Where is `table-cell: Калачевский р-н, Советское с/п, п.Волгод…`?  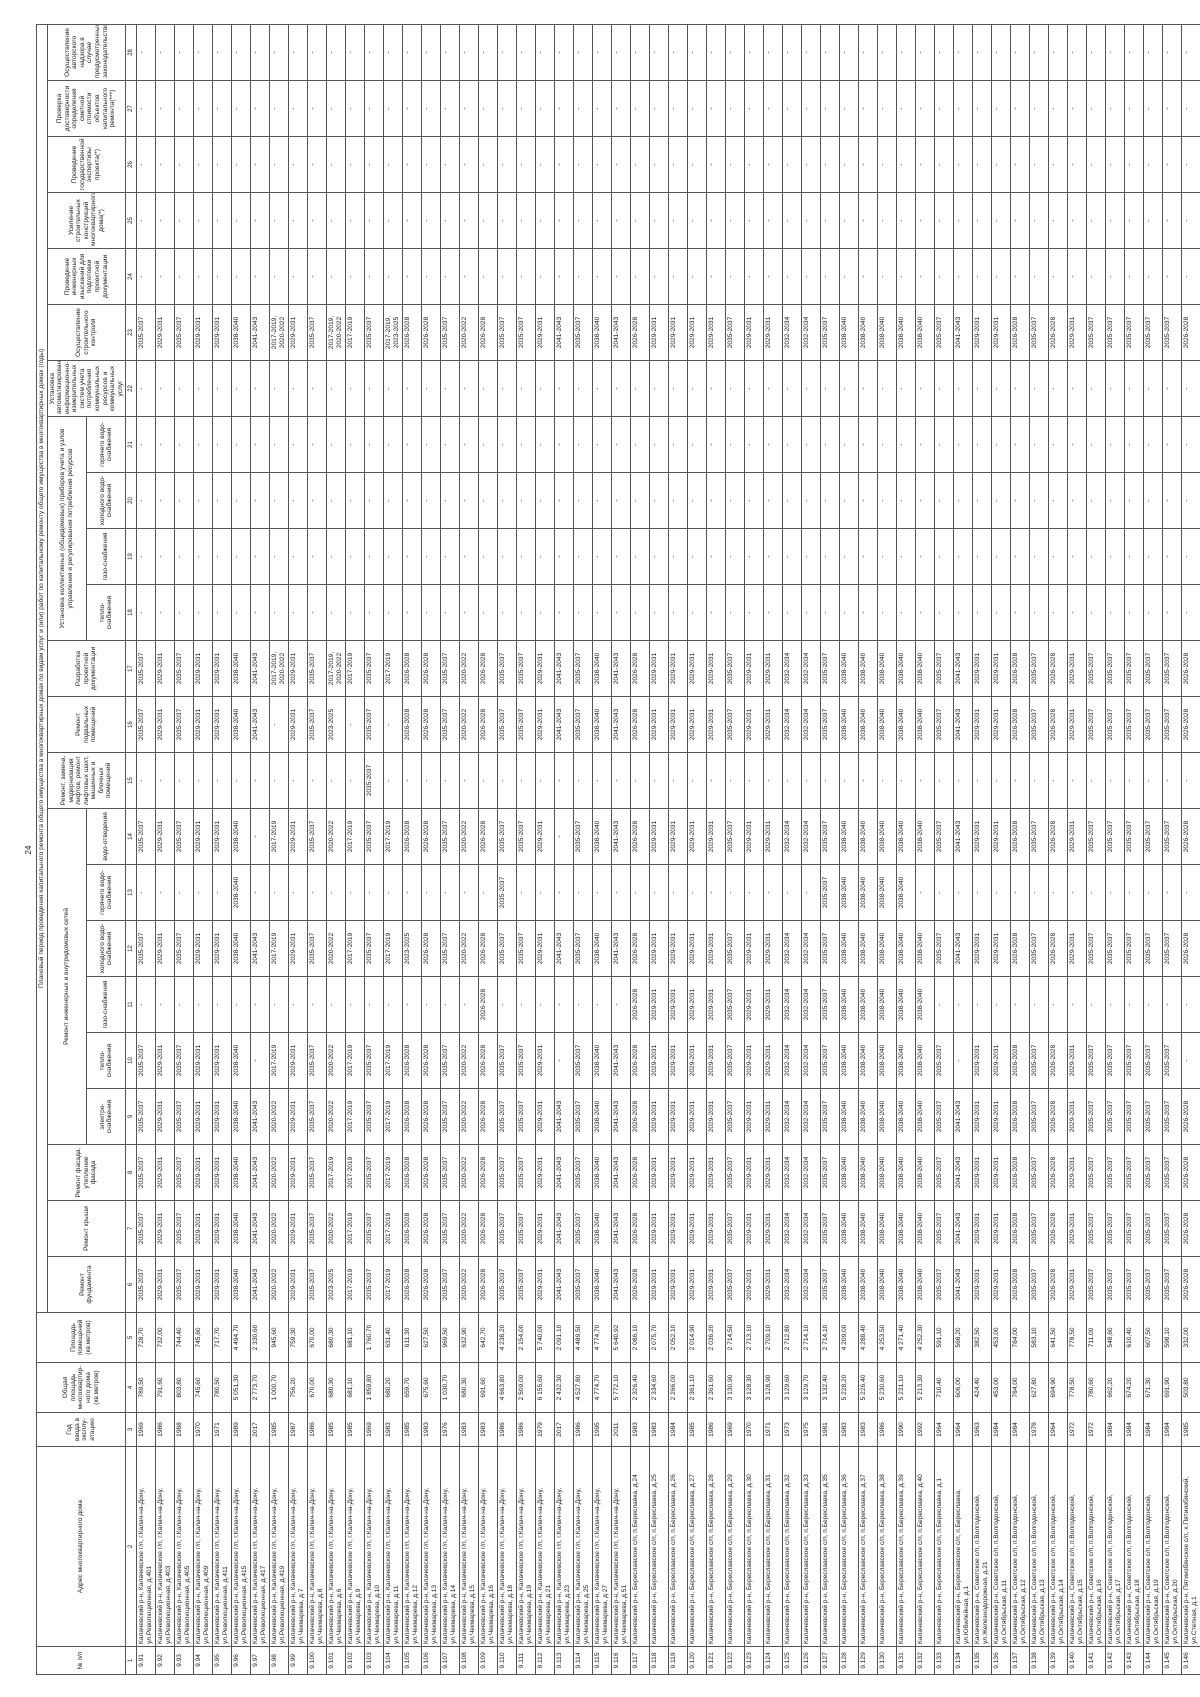 table-cell: Калачевский р-н, Советское с/п, п.Волгод… is located at coordinates (1058, 1546).